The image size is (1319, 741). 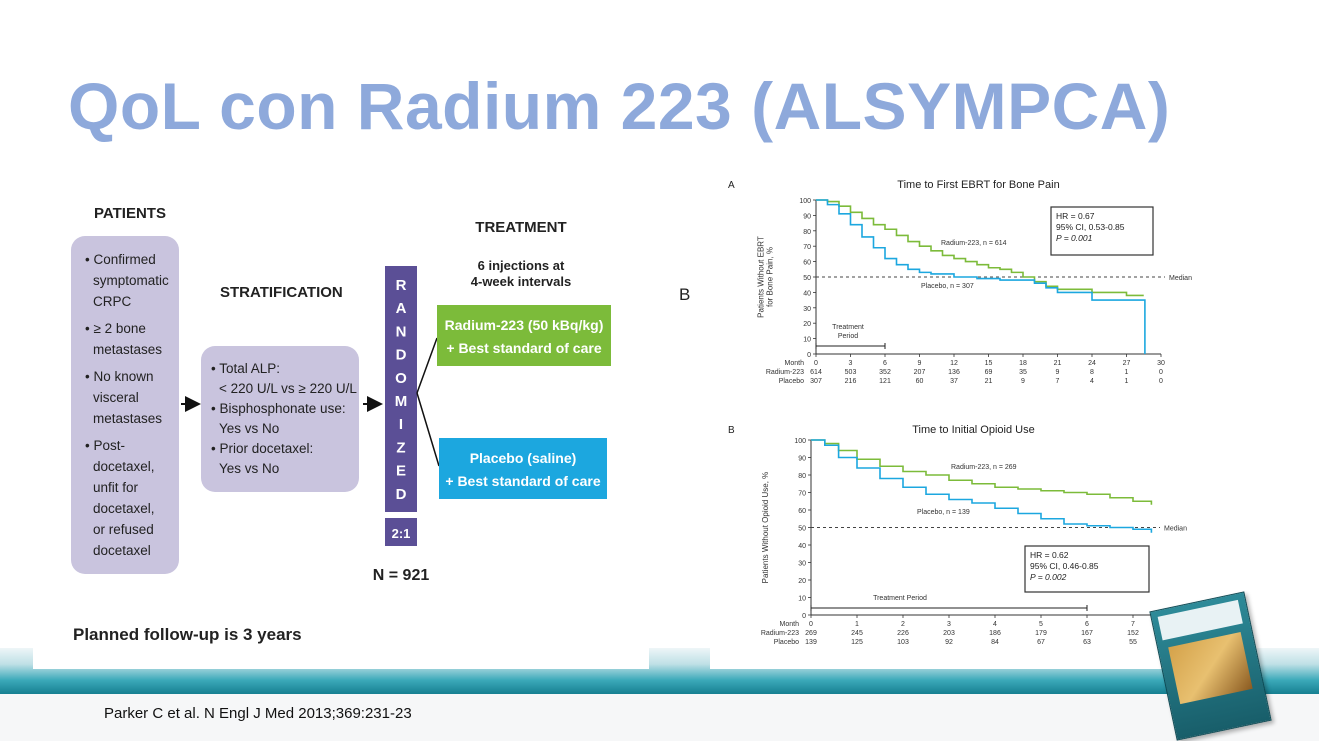 What do you see at coordinates (119, 376) in the screenshot?
I see `patients-criterion-line: • No known` at bounding box center [119, 376].